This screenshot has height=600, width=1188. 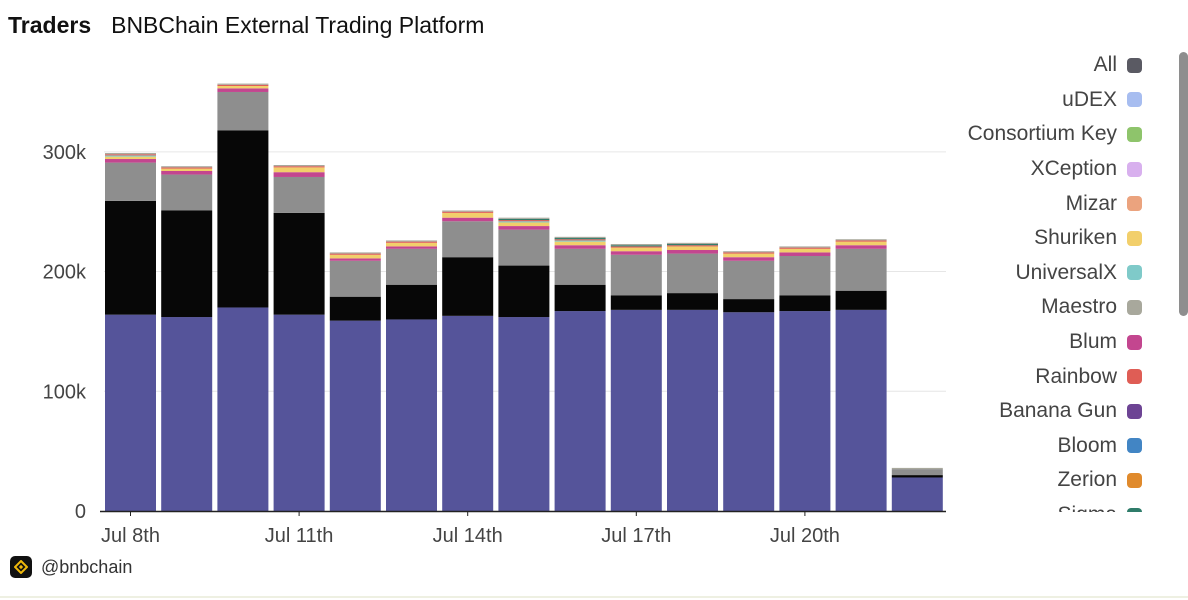 What do you see at coordinates (65, 392) in the screenshot?
I see `y-tick-label: 100k` at bounding box center [65, 392].